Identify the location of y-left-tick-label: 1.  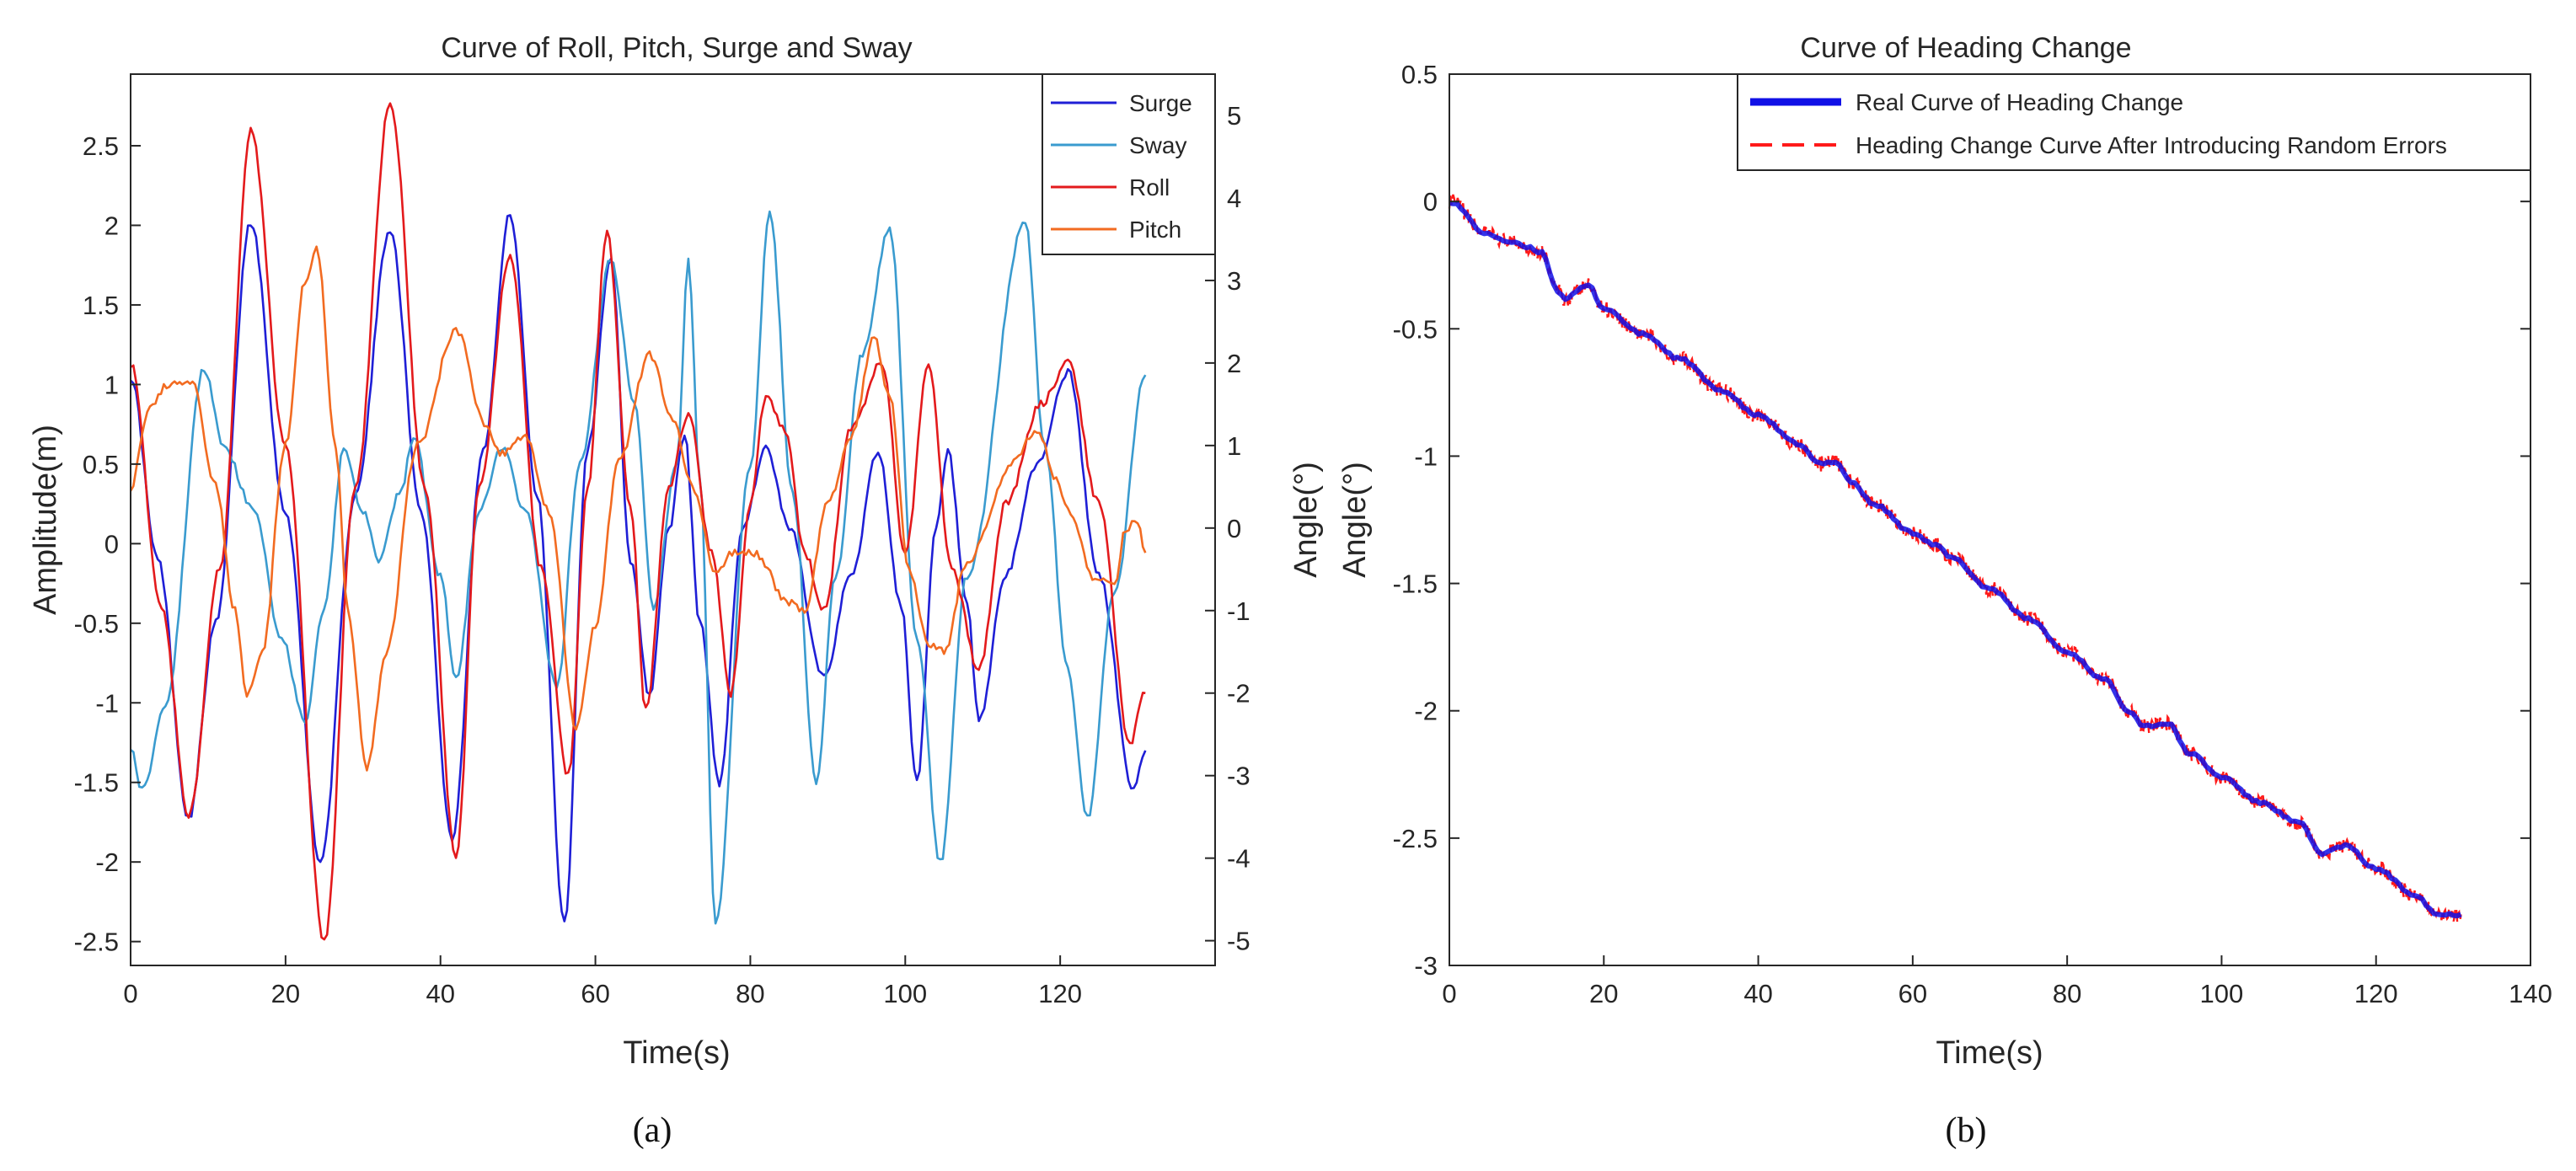
(111, 385).